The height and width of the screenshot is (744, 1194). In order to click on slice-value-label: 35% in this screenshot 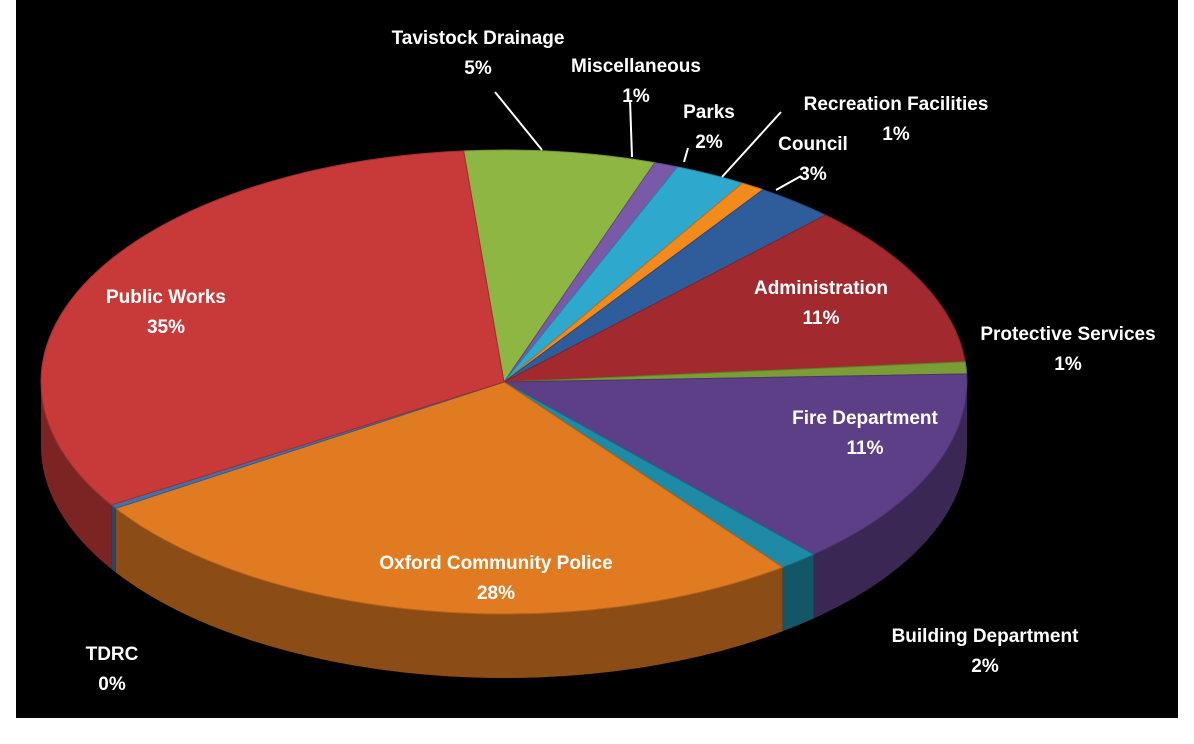, I will do `click(166, 327)`.